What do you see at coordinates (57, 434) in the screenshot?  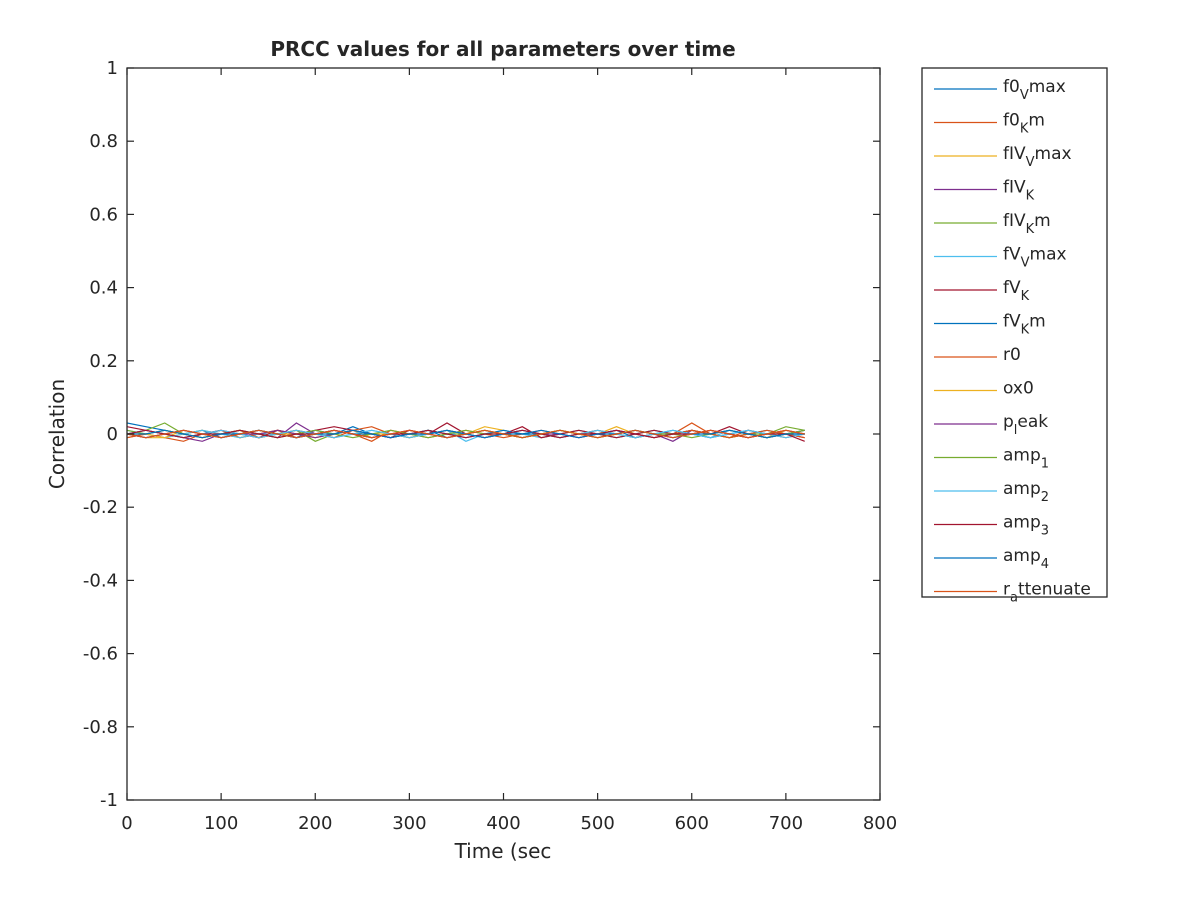 I see `y-axis-label: Correlation` at bounding box center [57, 434].